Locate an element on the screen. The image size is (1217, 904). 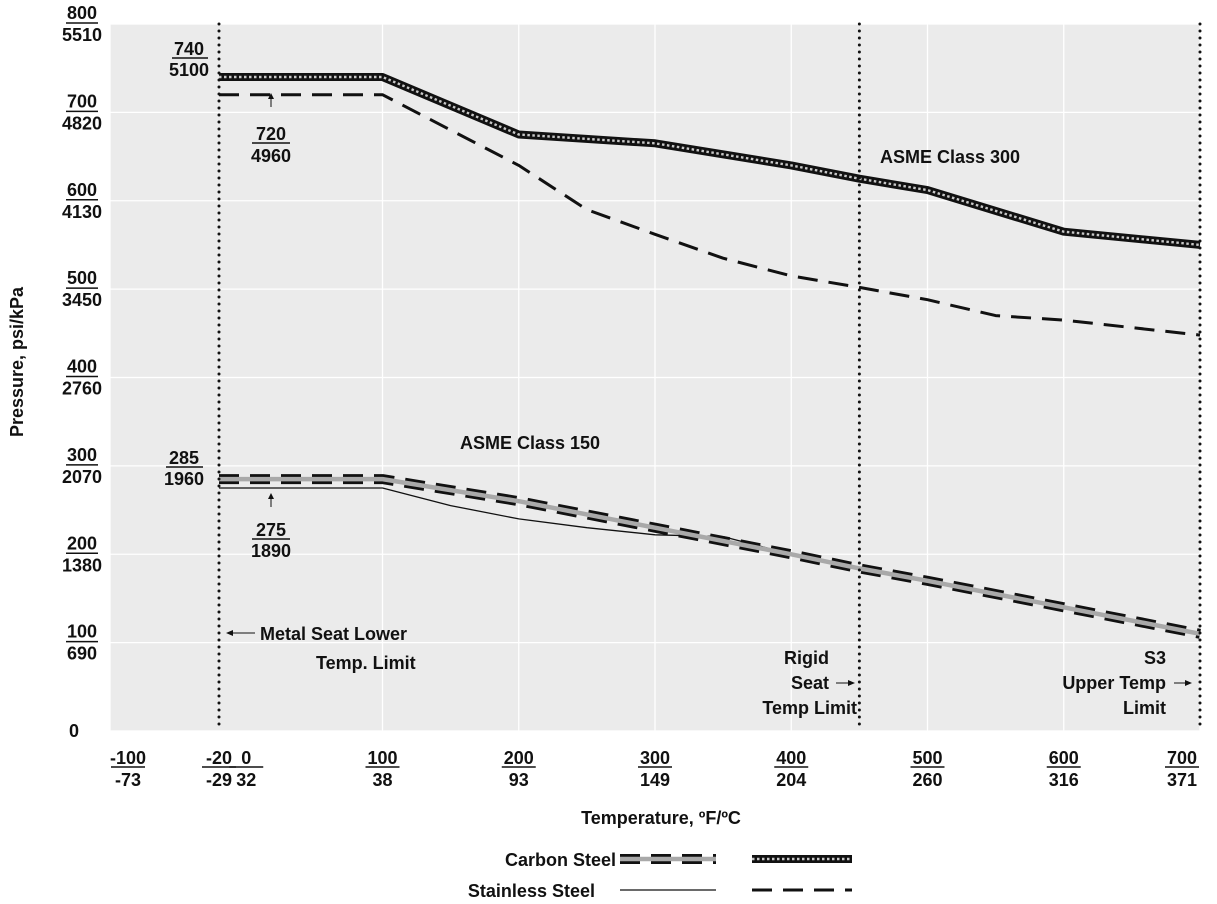
y-tick-kpa: 1380 is located at coordinates (82, 565).